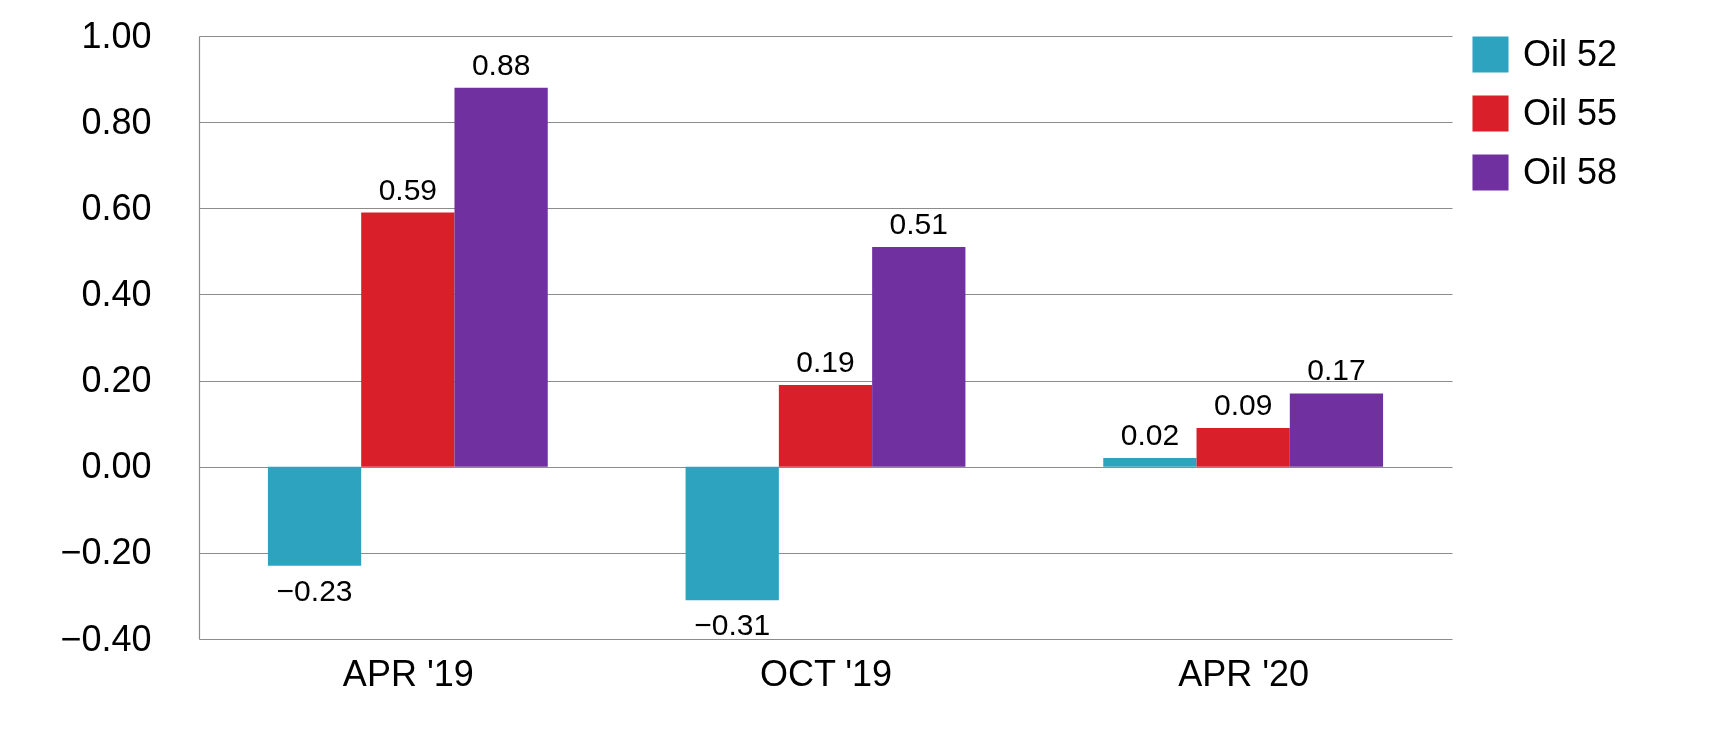  Describe the element at coordinates (825, 361) in the screenshot. I see `data-label: 0.19` at that location.